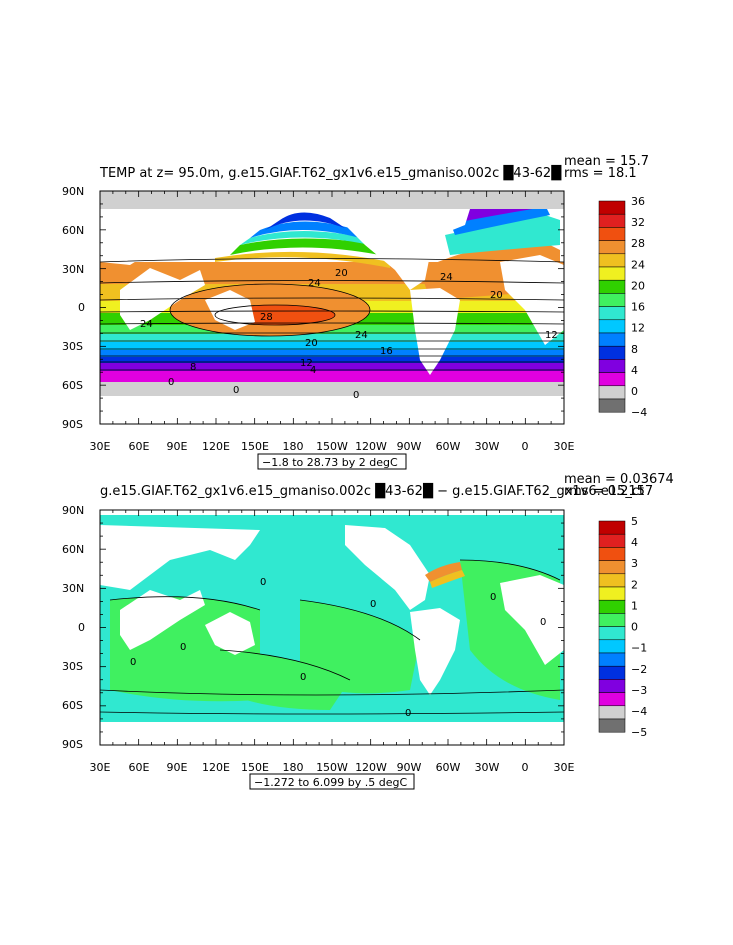 This screenshot has width=733, height=945. What do you see at coordinates (306, 363) in the screenshot?
I see `top-contour-label: 12` at bounding box center [306, 363].